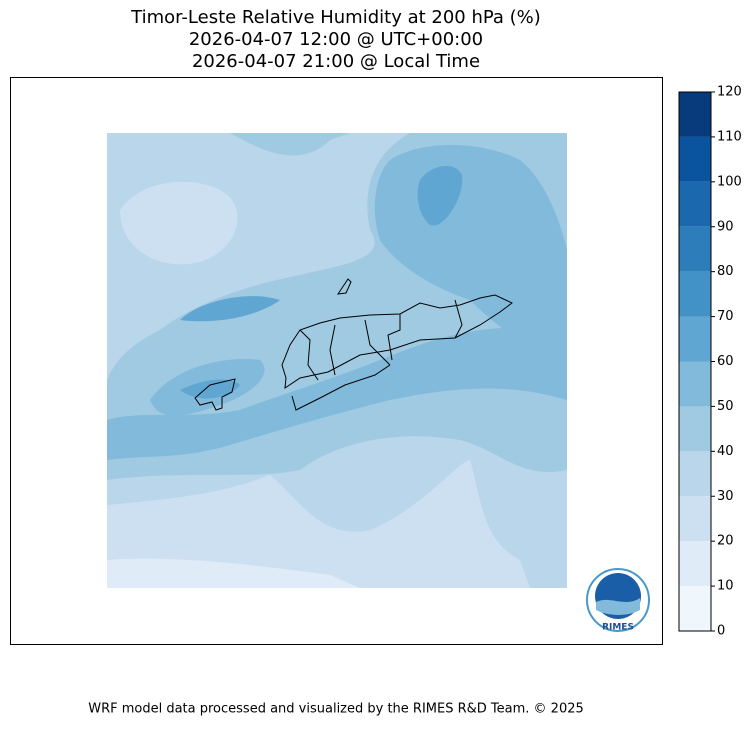 The image size is (752, 731). What do you see at coordinates (725, 316) in the screenshot?
I see `colorbar-tick-label: 70` at bounding box center [725, 316].